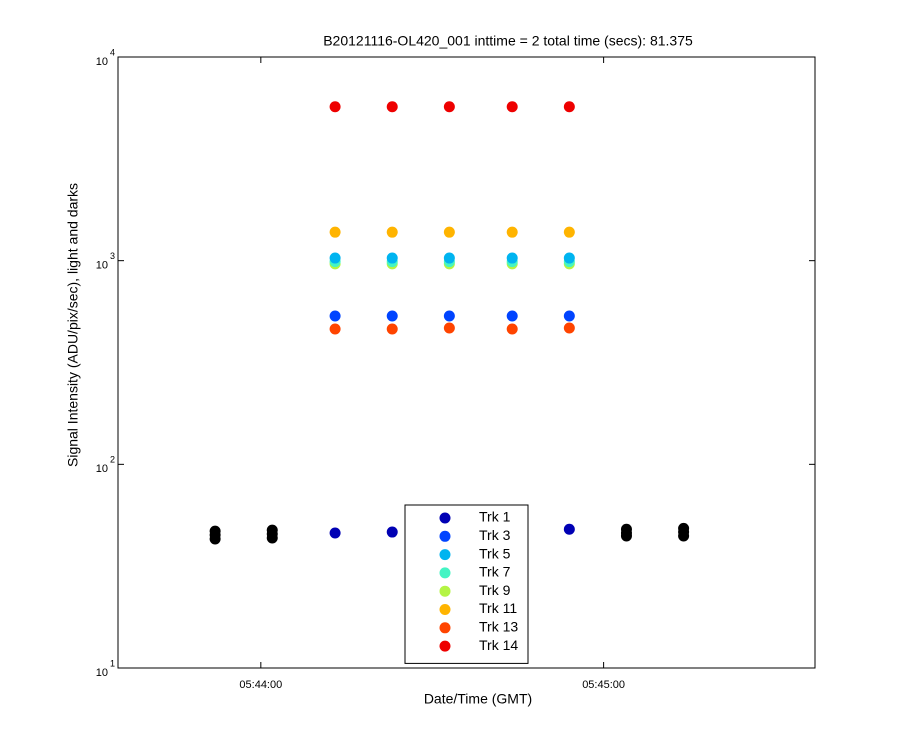  Describe the element at coordinates (495, 572) in the screenshot. I see `legend-label: Trk 7` at that location.